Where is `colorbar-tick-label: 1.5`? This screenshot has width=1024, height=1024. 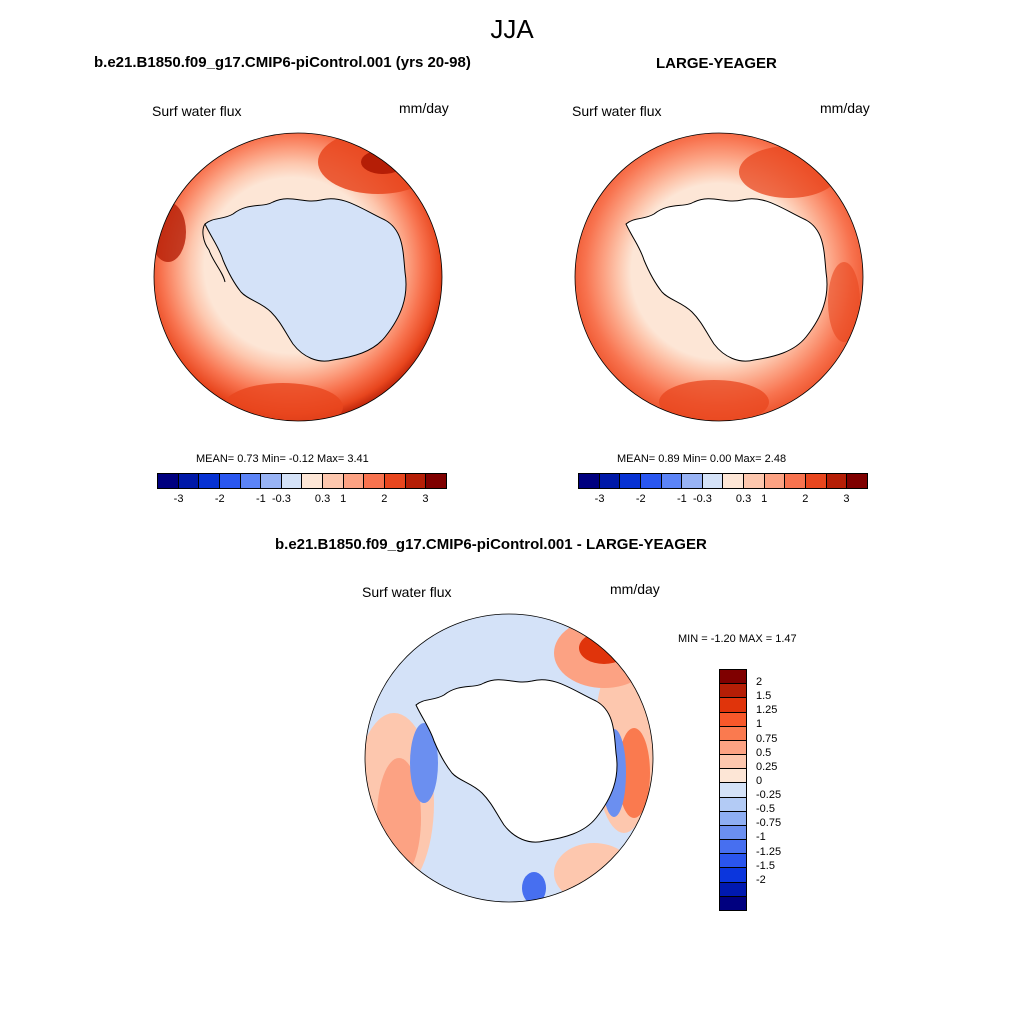
colorbar-tick-label: 1.5 is located at coordinates (764, 696).